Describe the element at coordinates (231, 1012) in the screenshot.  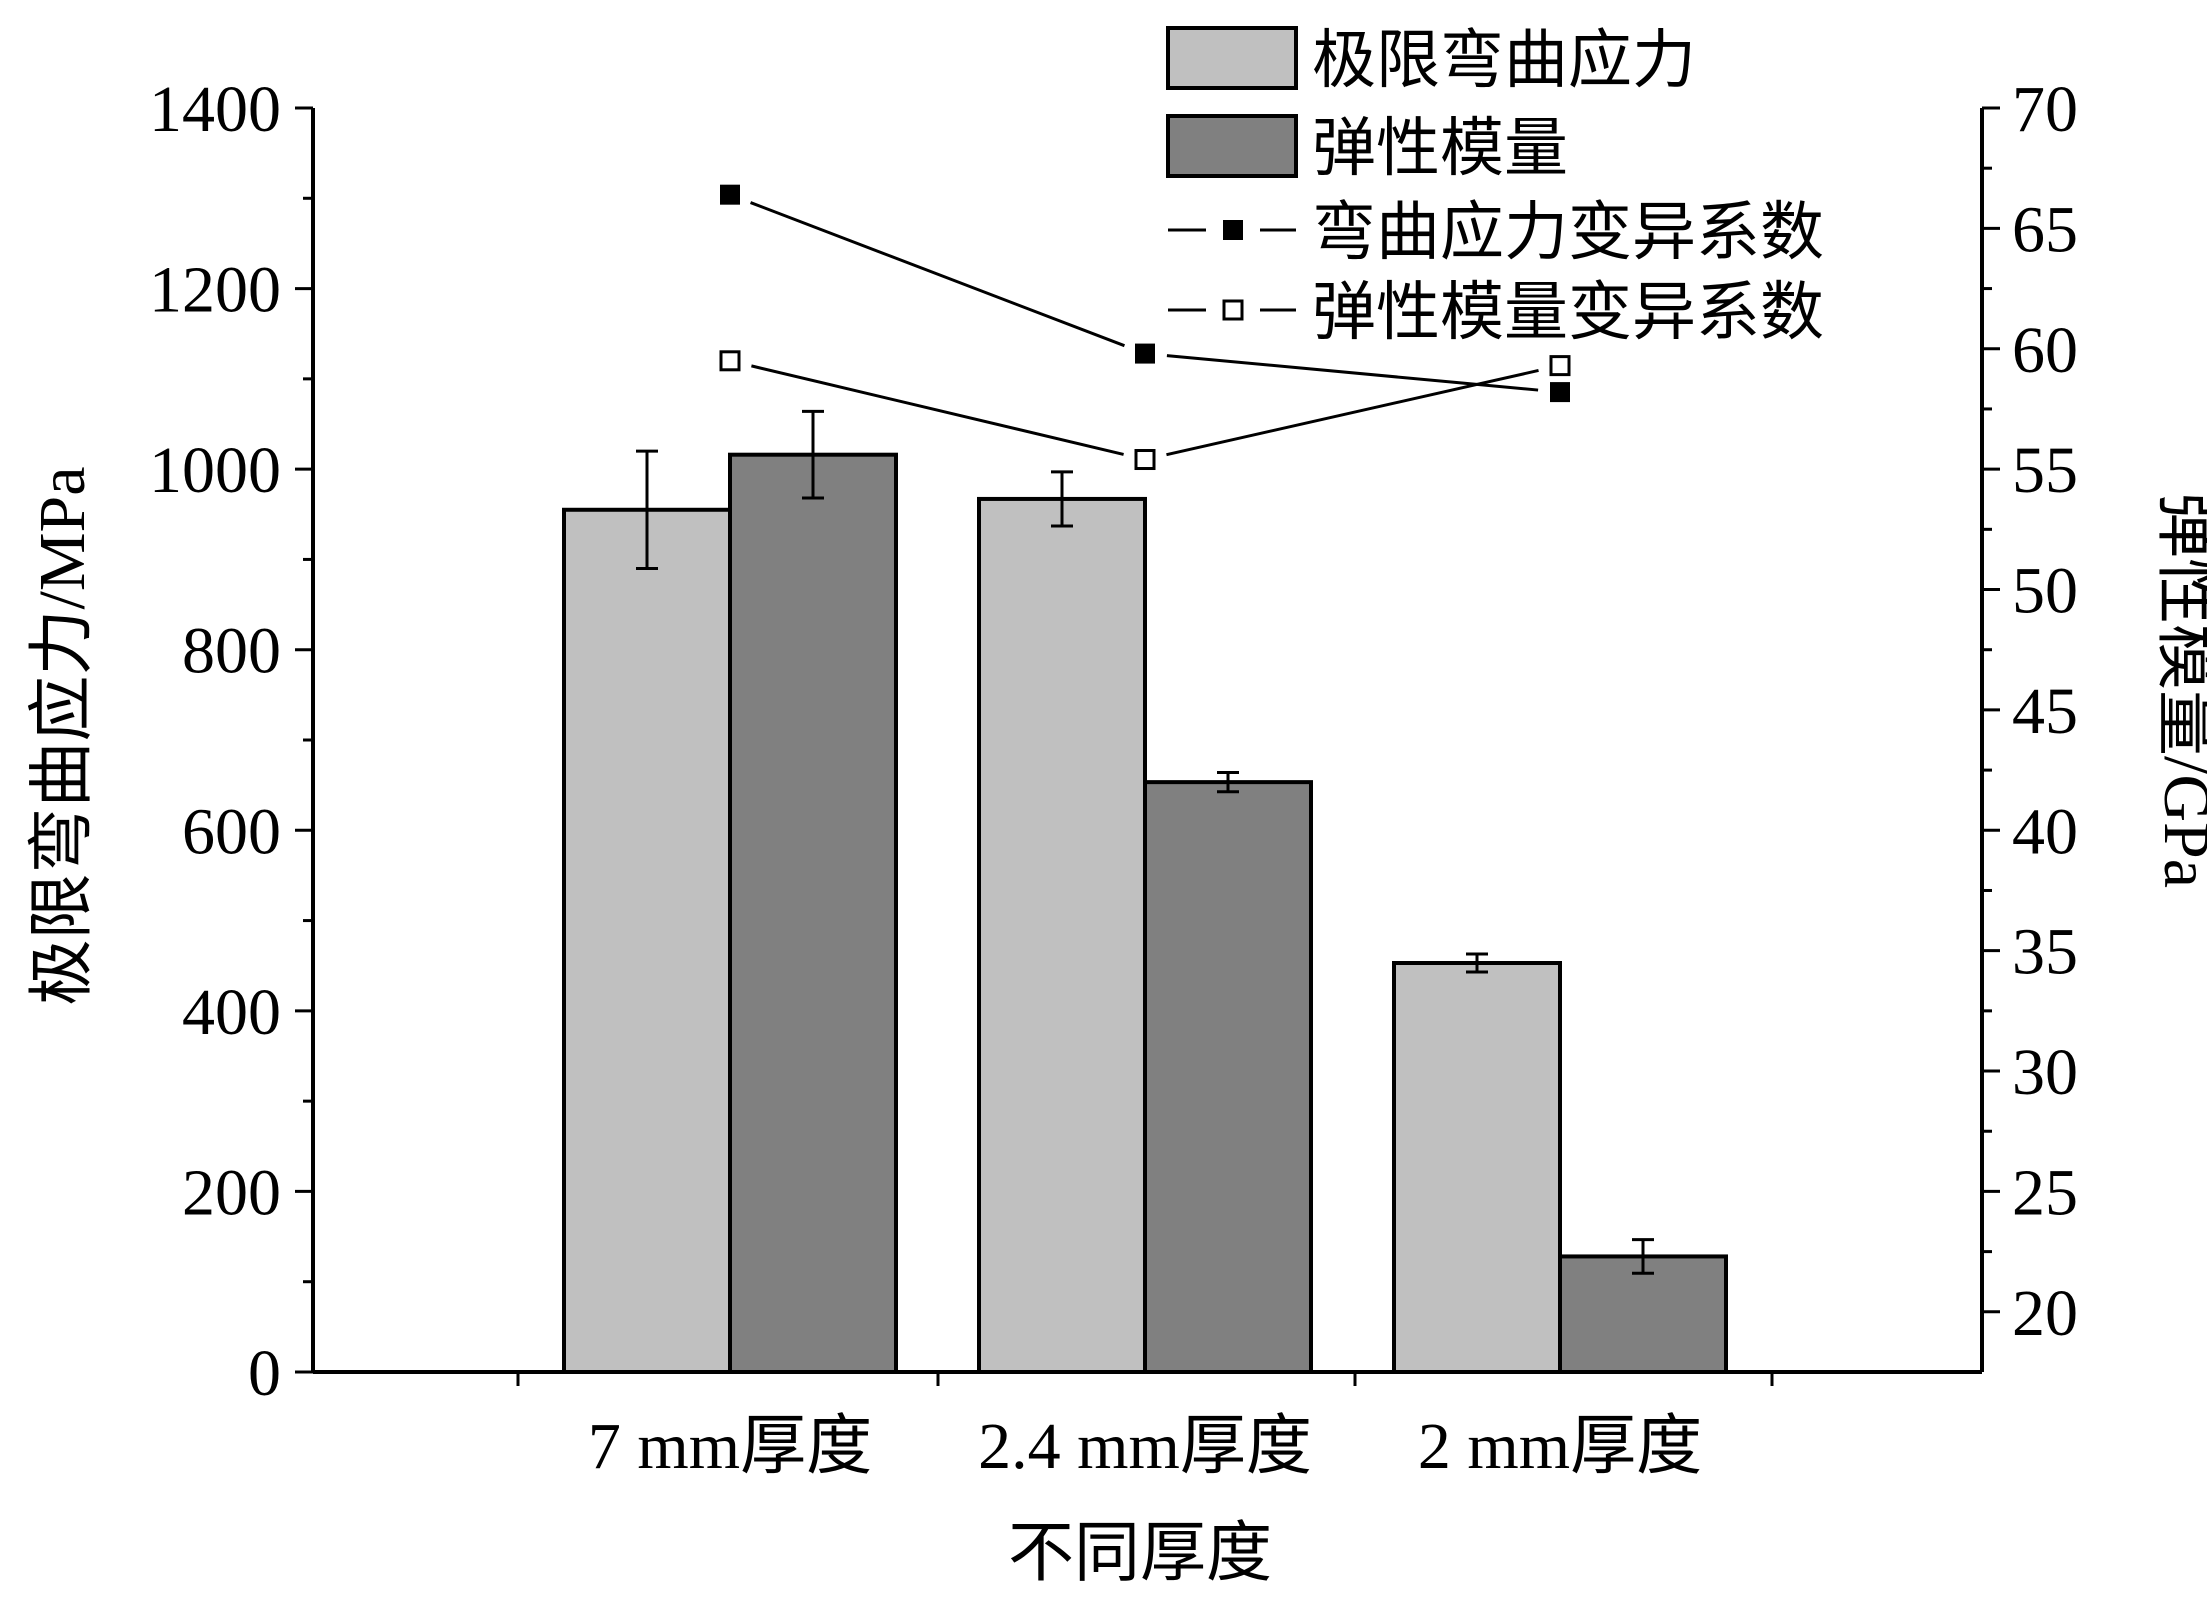
I see `left-tick-label: 400` at that location.